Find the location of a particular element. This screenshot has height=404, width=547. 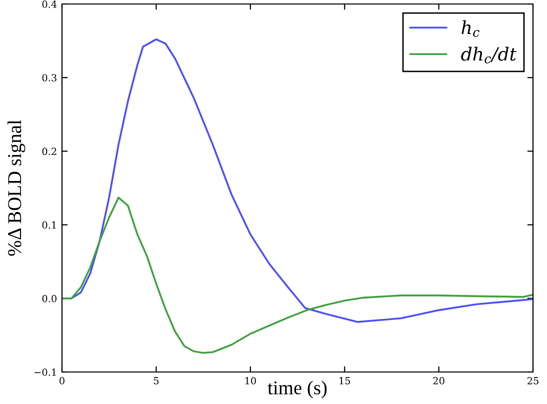

y-tick-label: 0.2 is located at coordinates (49, 152).